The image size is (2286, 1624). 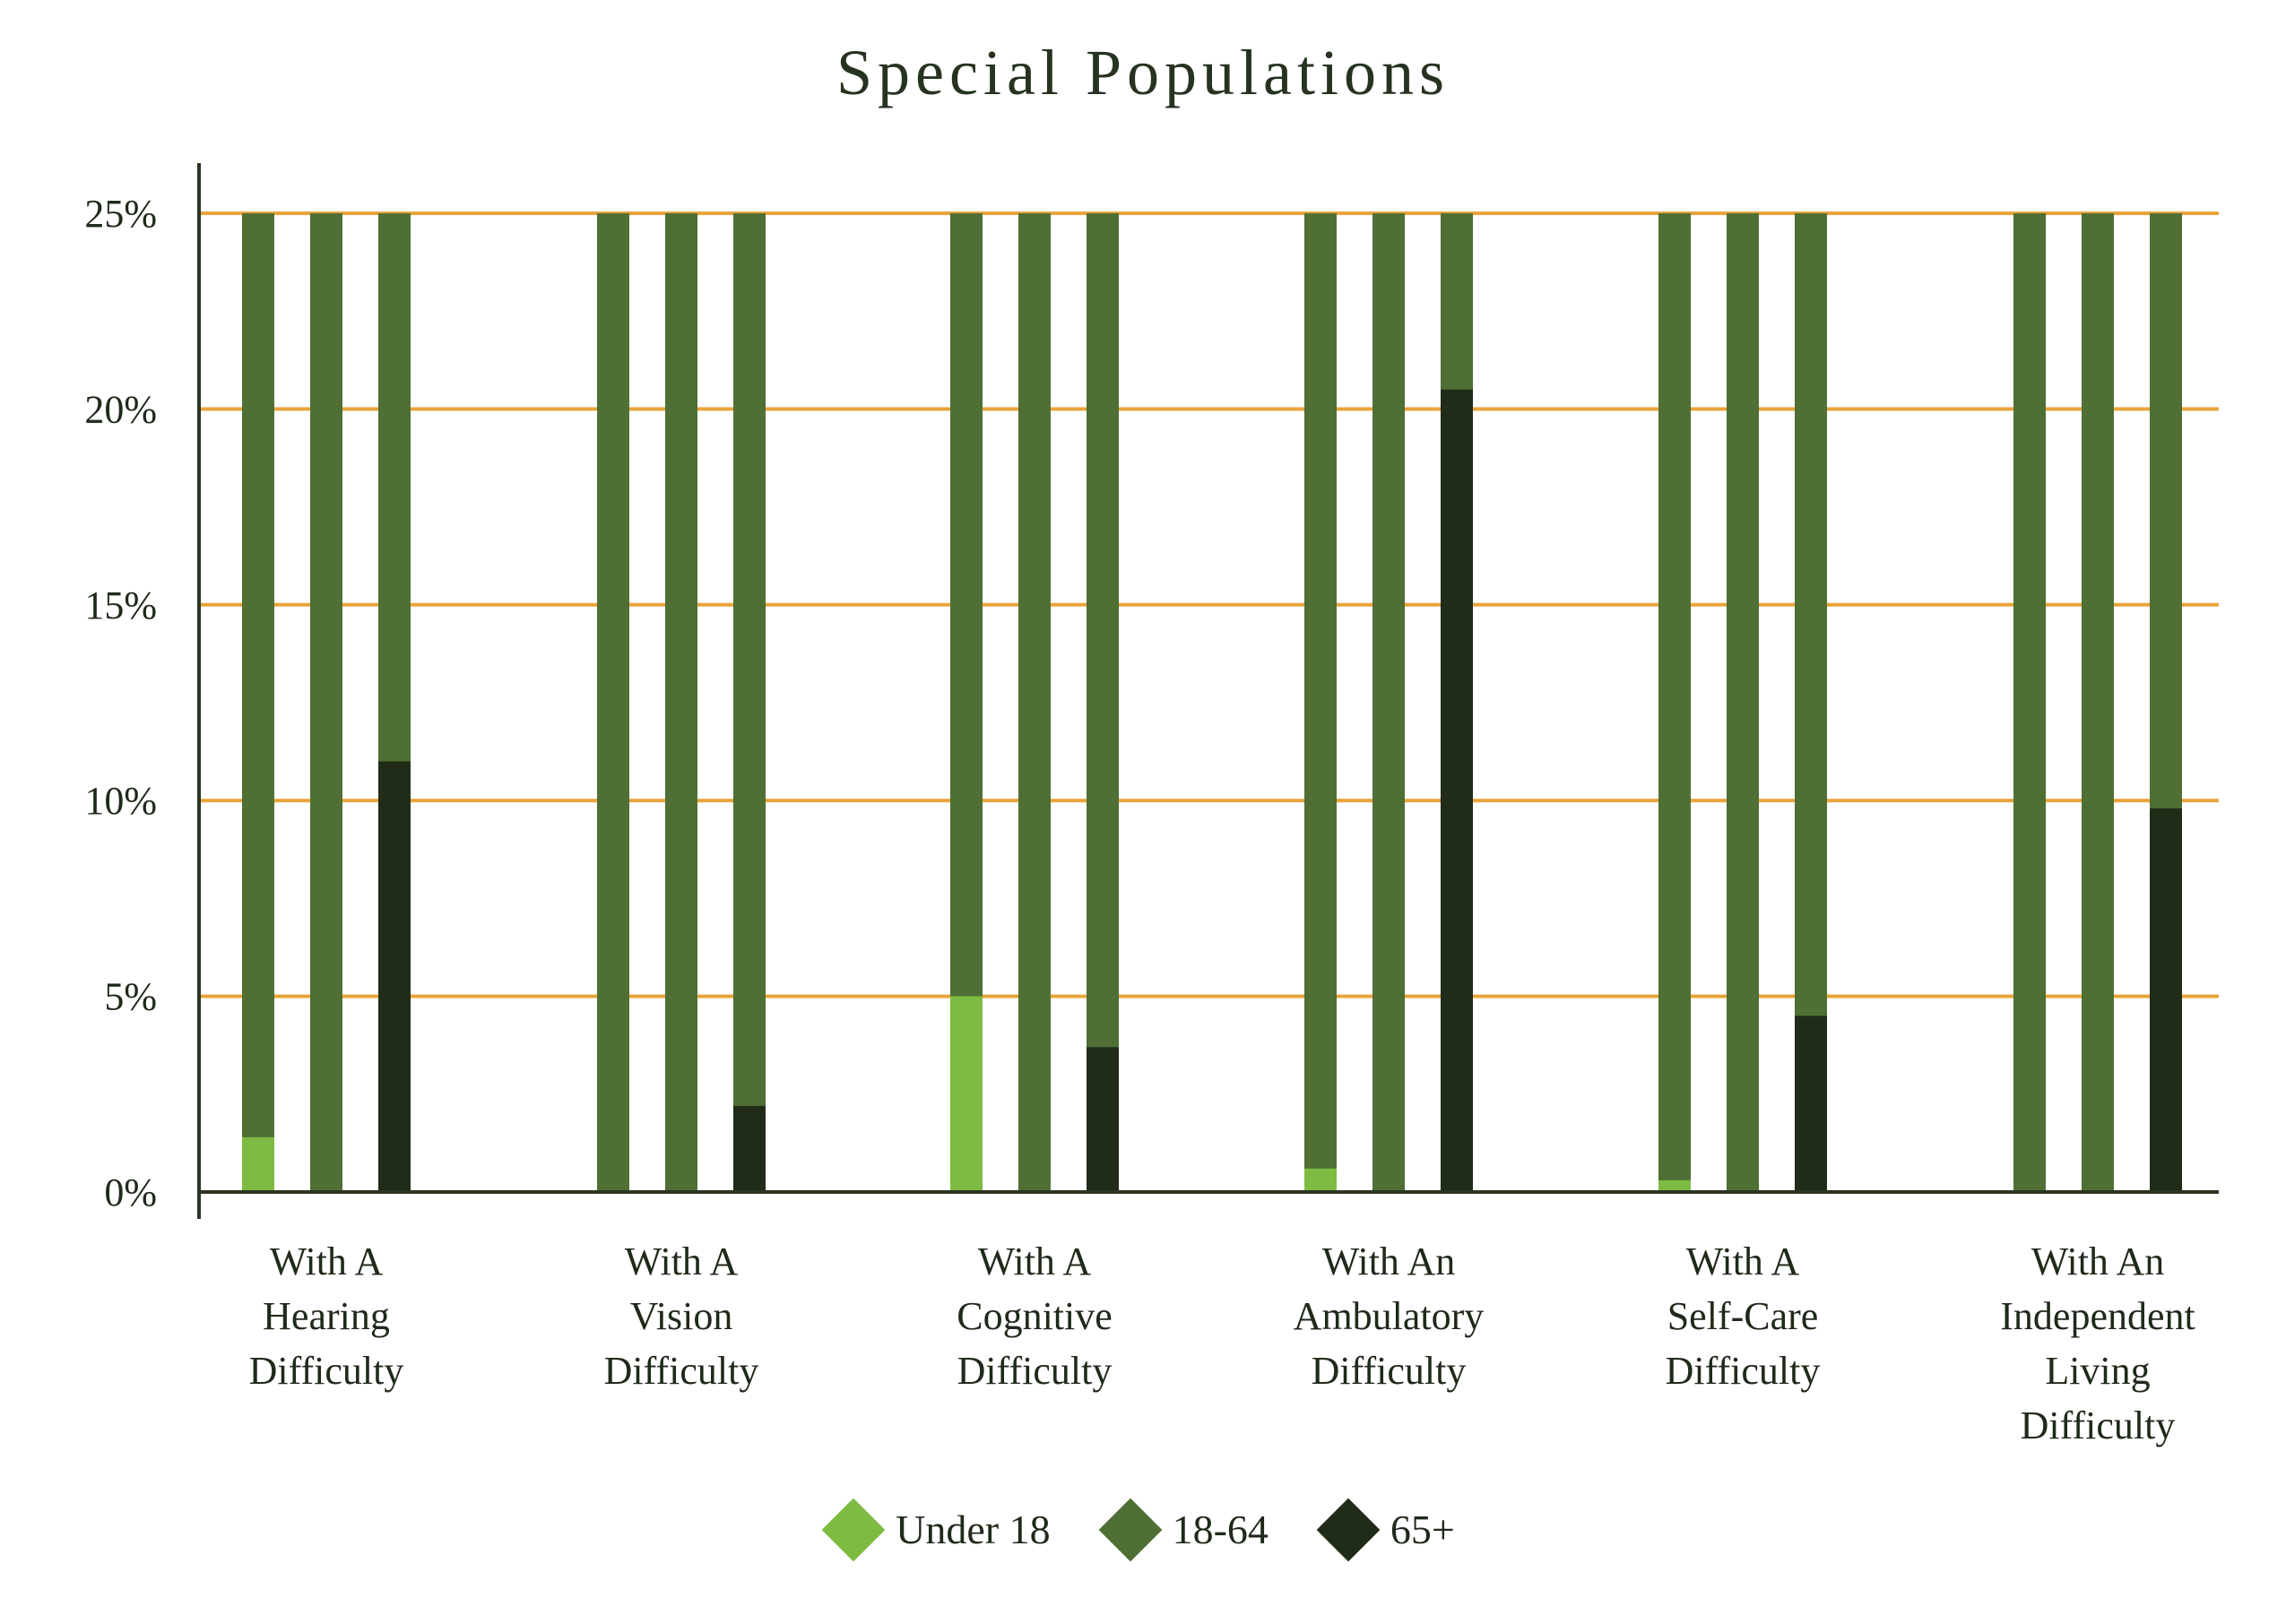 I want to click on legend-item: 18-64, so click(x=1183, y=1529).